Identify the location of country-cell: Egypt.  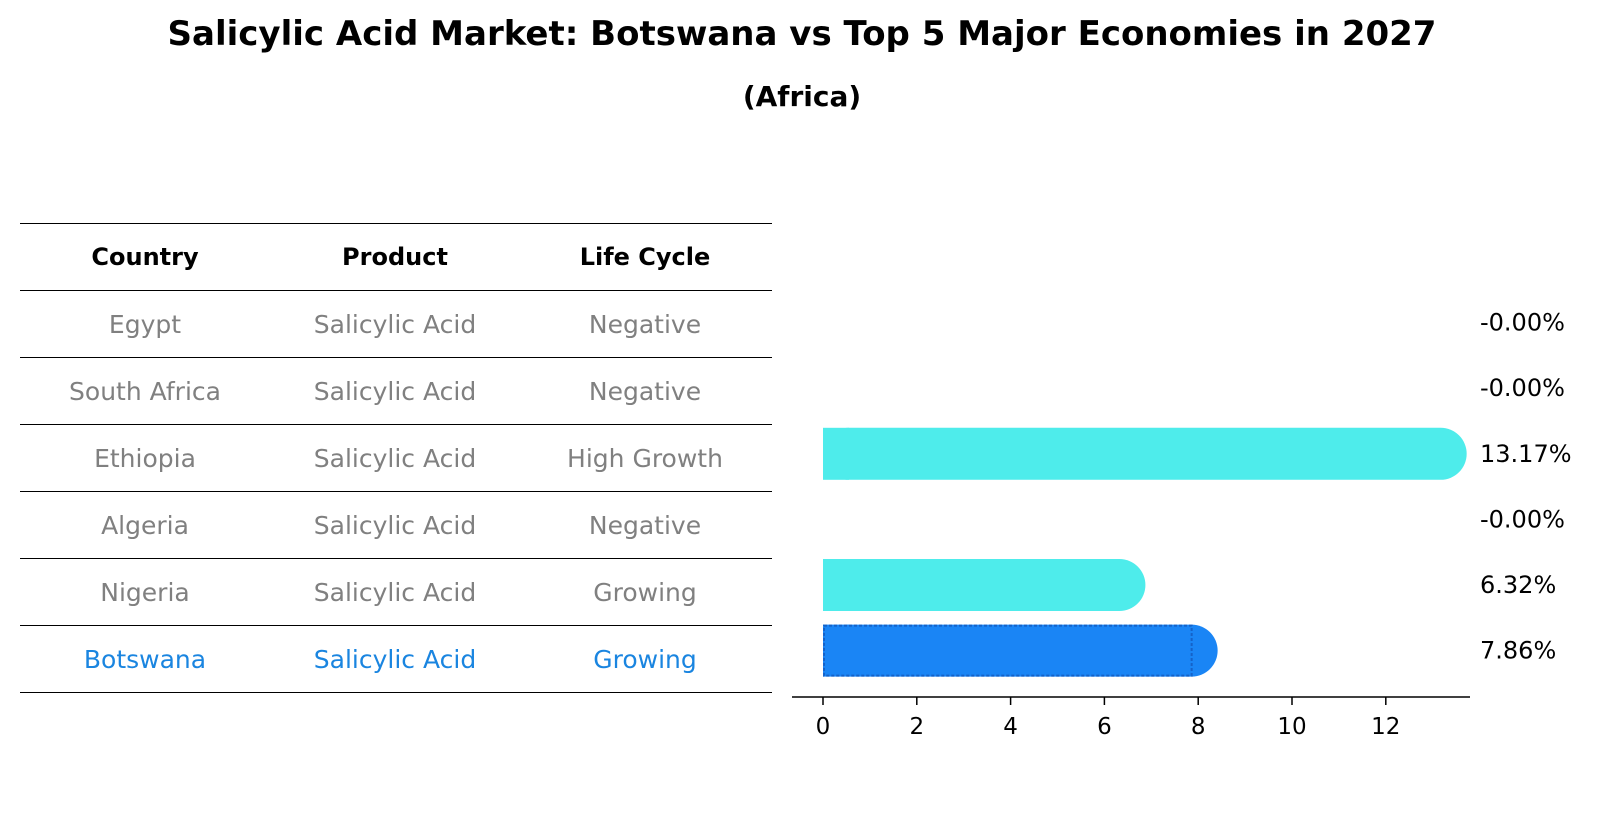
(145, 324).